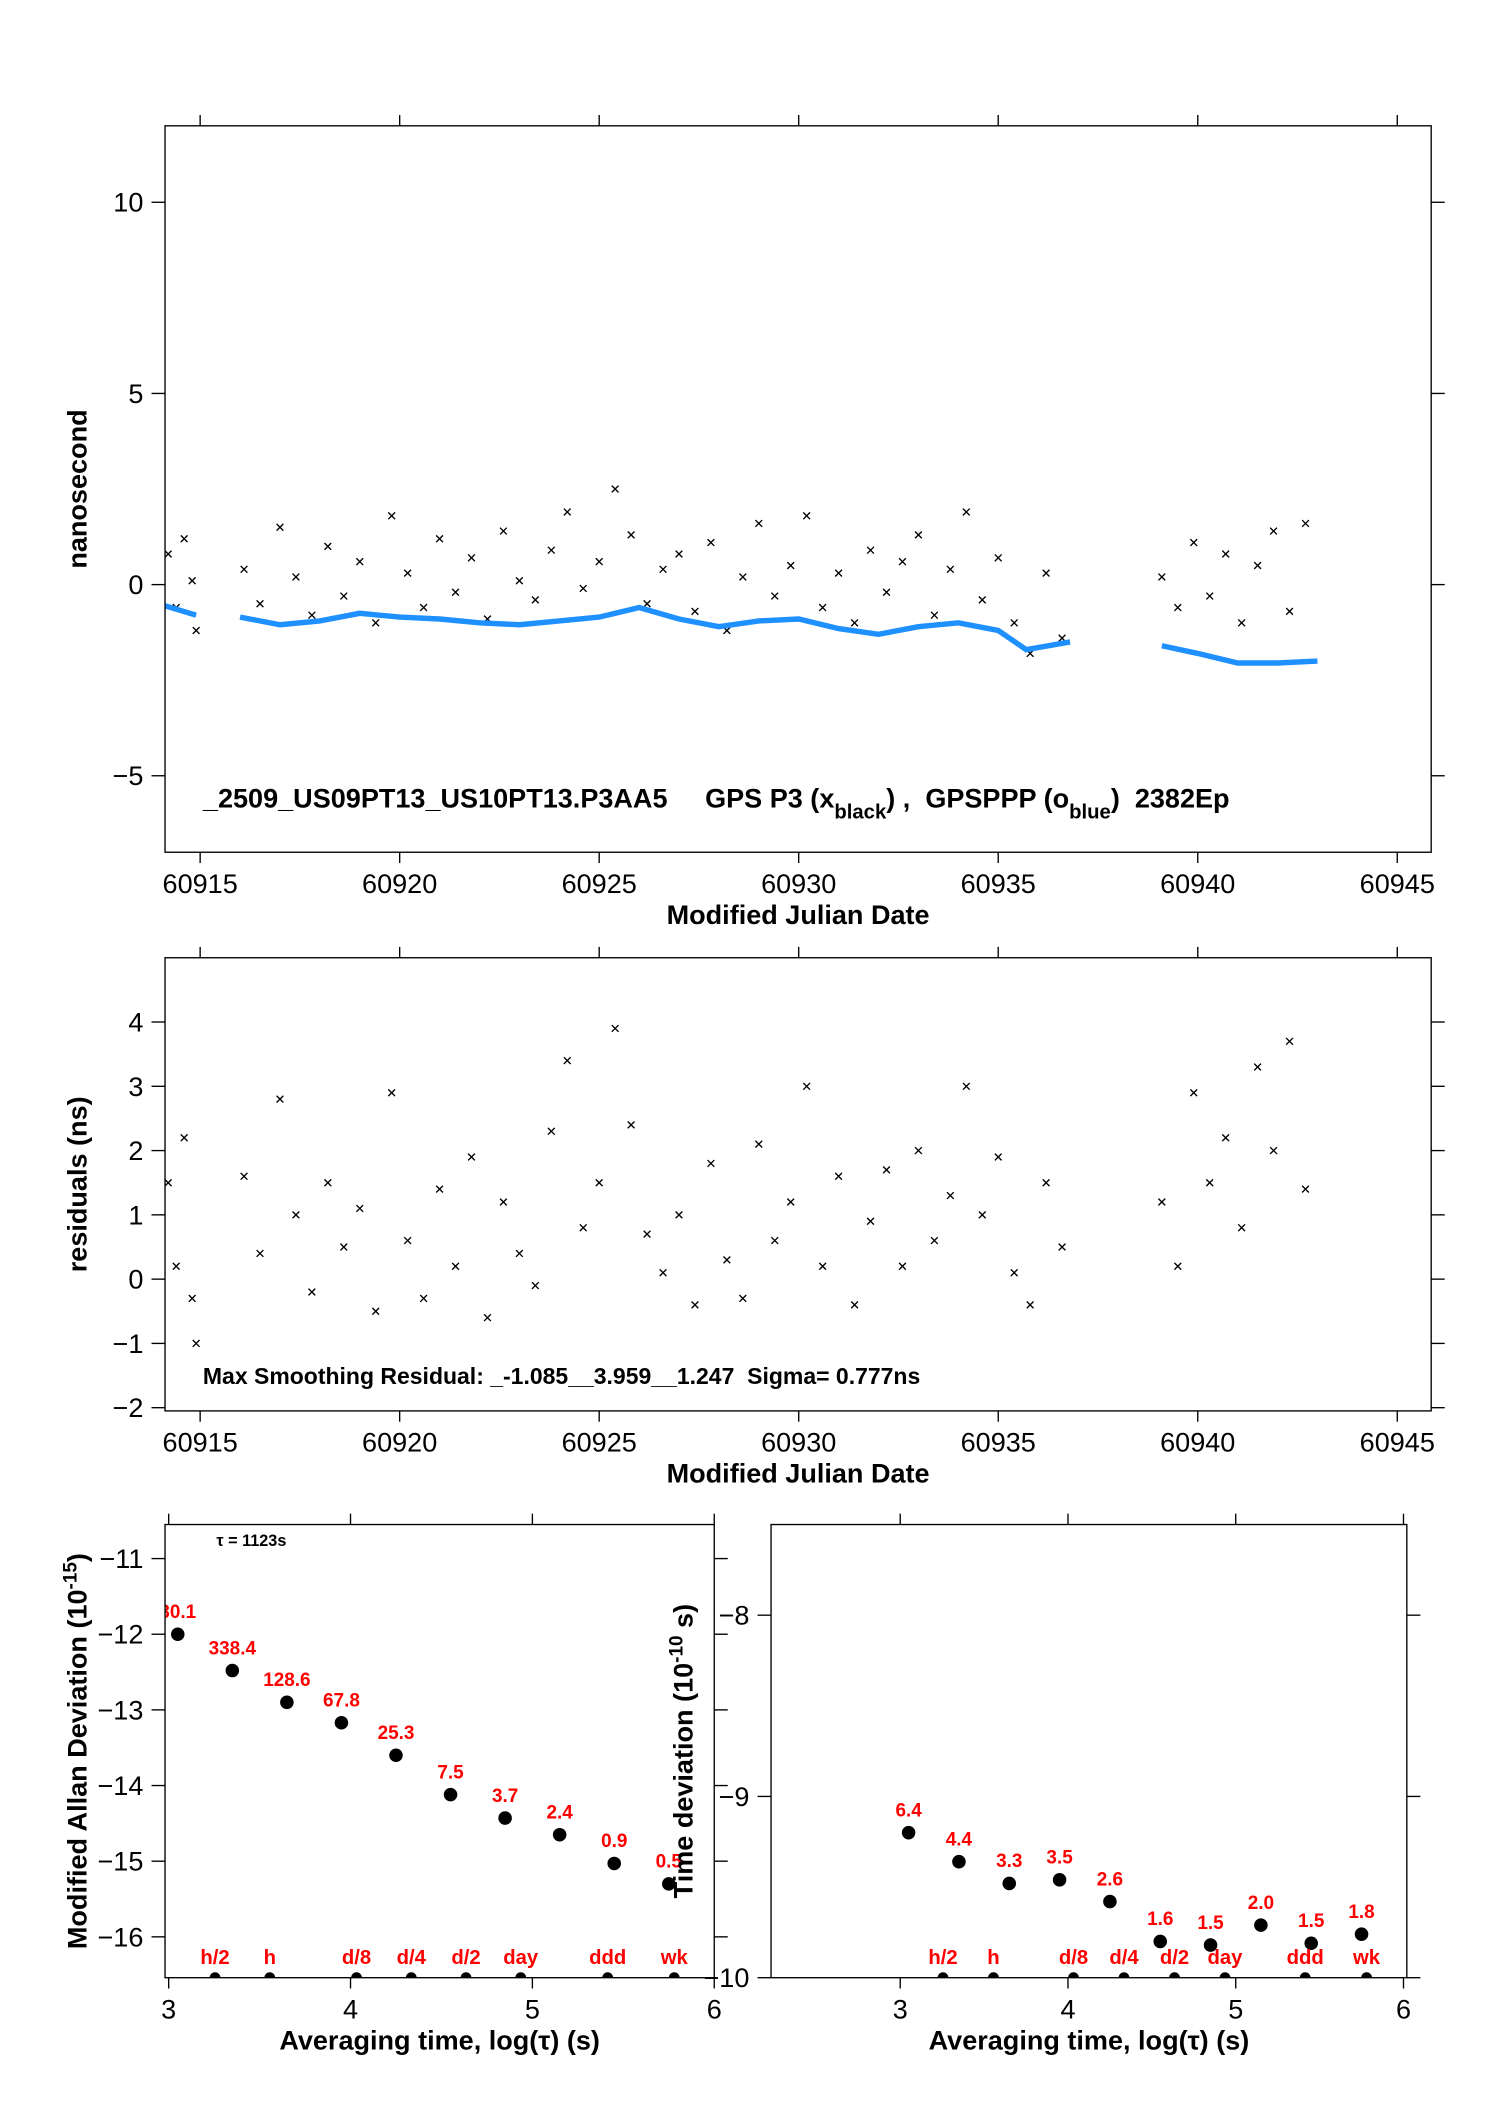 The width and height of the screenshot is (1488, 2105). What do you see at coordinates (135, 1087) in the screenshot?
I see `y-tick-label: 3` at bounding box center [135, 1087].